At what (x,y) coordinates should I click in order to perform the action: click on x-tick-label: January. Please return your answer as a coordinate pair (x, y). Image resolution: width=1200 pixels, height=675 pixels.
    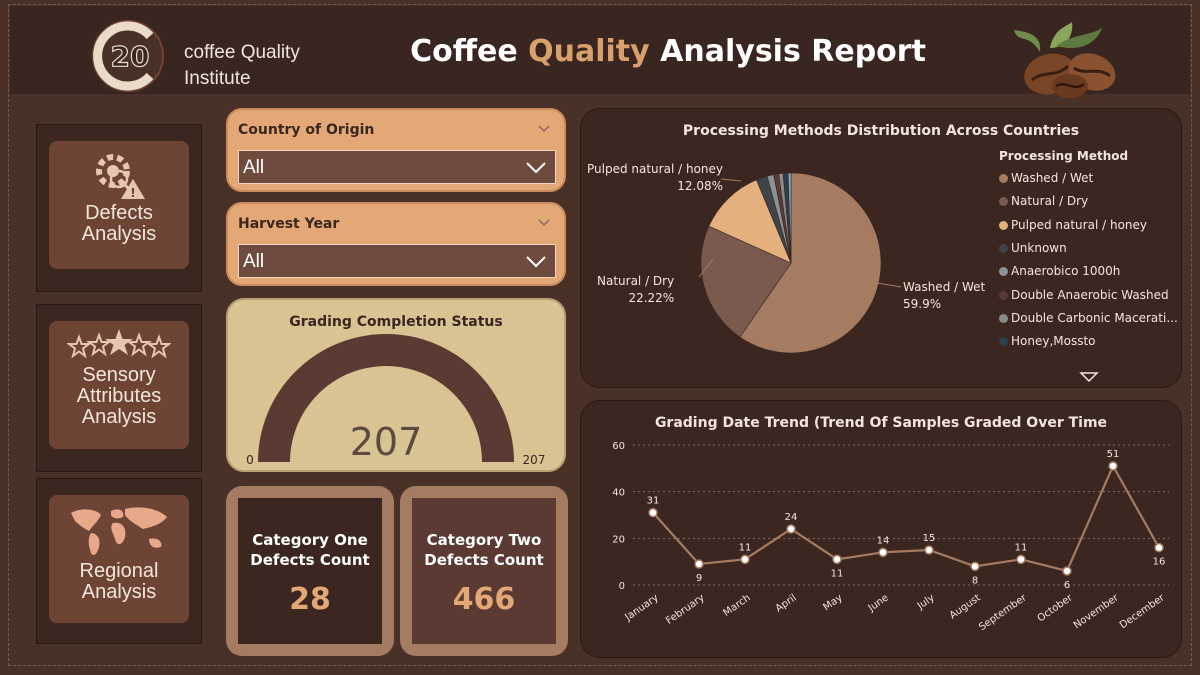
    Looking at the image, I should click on (642, 607).